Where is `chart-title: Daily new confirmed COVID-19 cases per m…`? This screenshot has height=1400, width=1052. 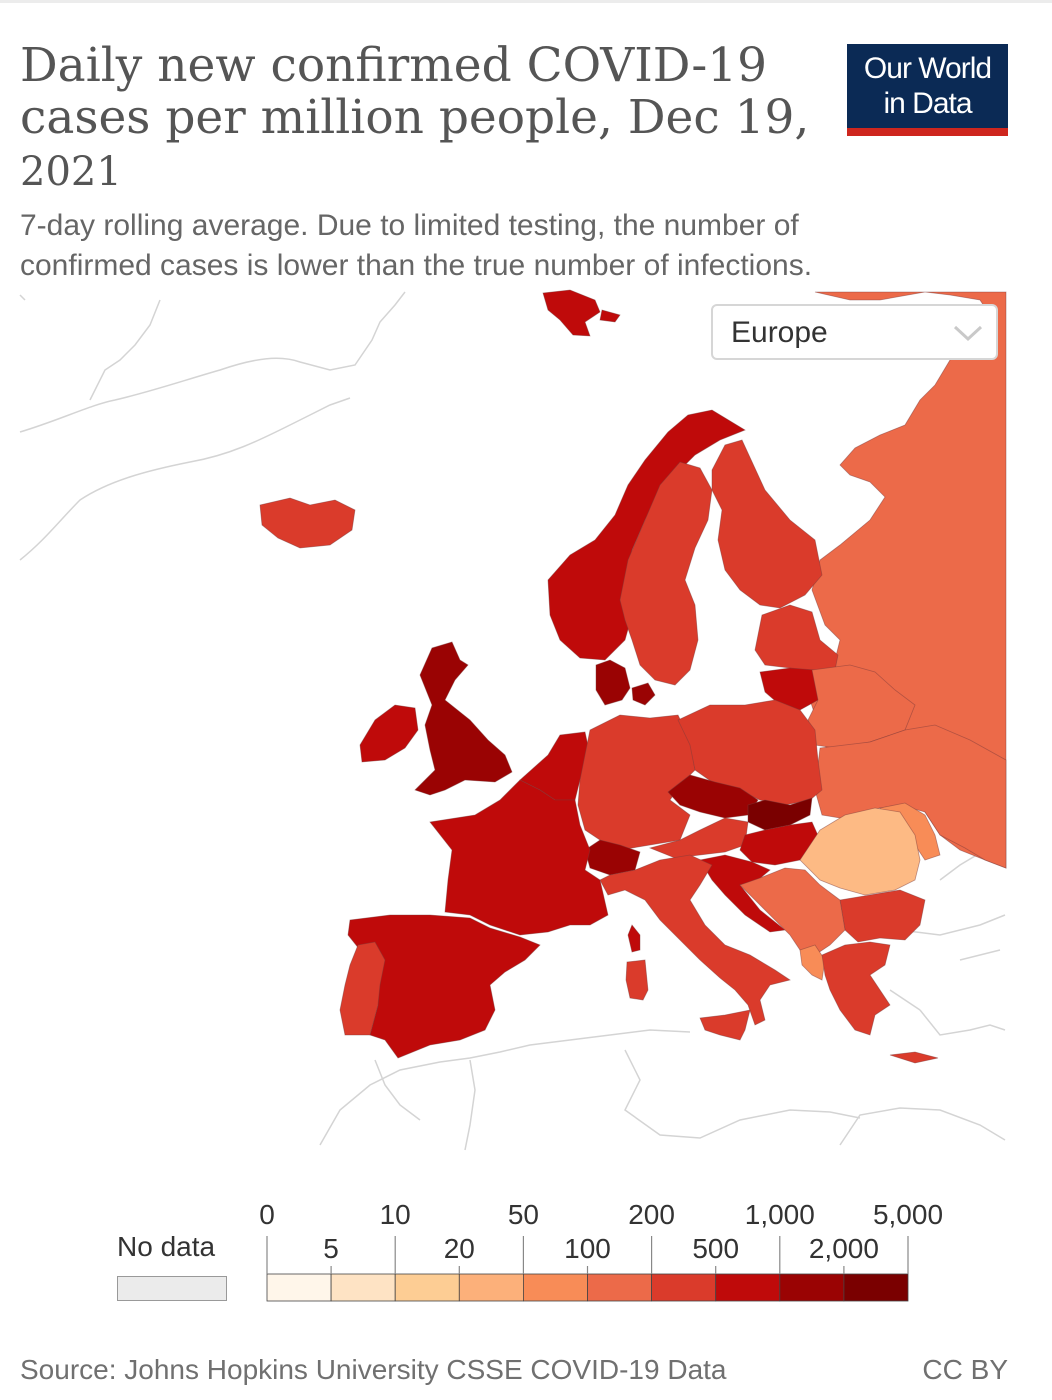
chart-title: Daily new confirmed COVID-19 cases per m… is located at coordinates (420, 120).